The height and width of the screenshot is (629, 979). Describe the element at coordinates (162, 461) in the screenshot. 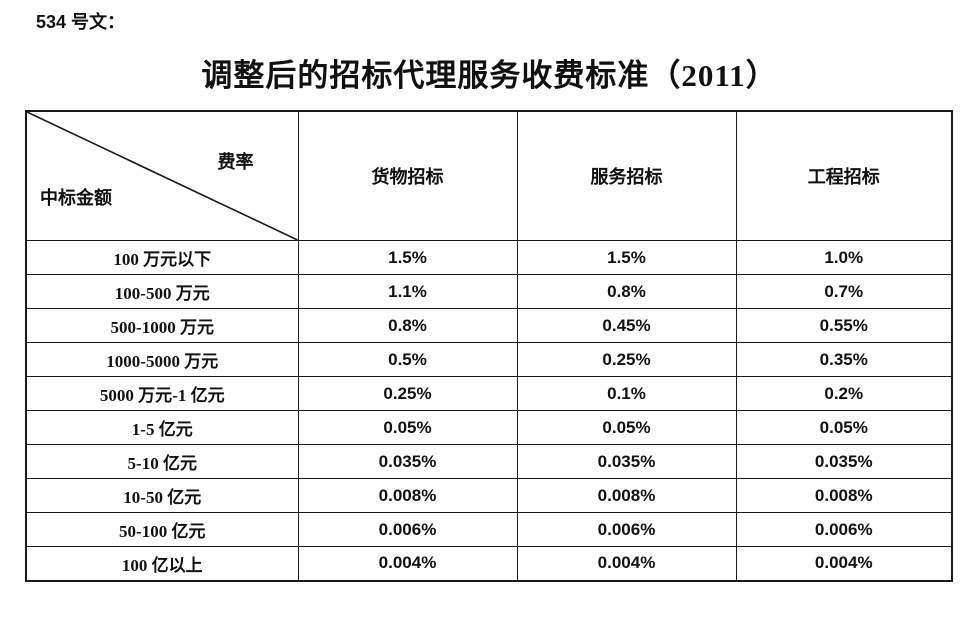

I see `amount-range-cell: 5-10 亿元` at that location.